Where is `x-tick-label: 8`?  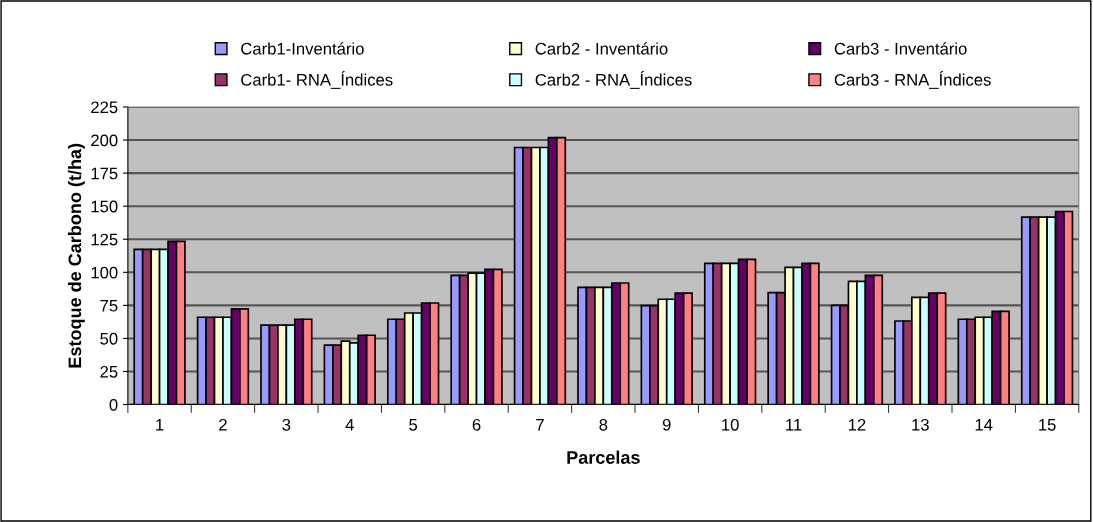
x-tick-label: 8 is located at coordinates (603, 424).